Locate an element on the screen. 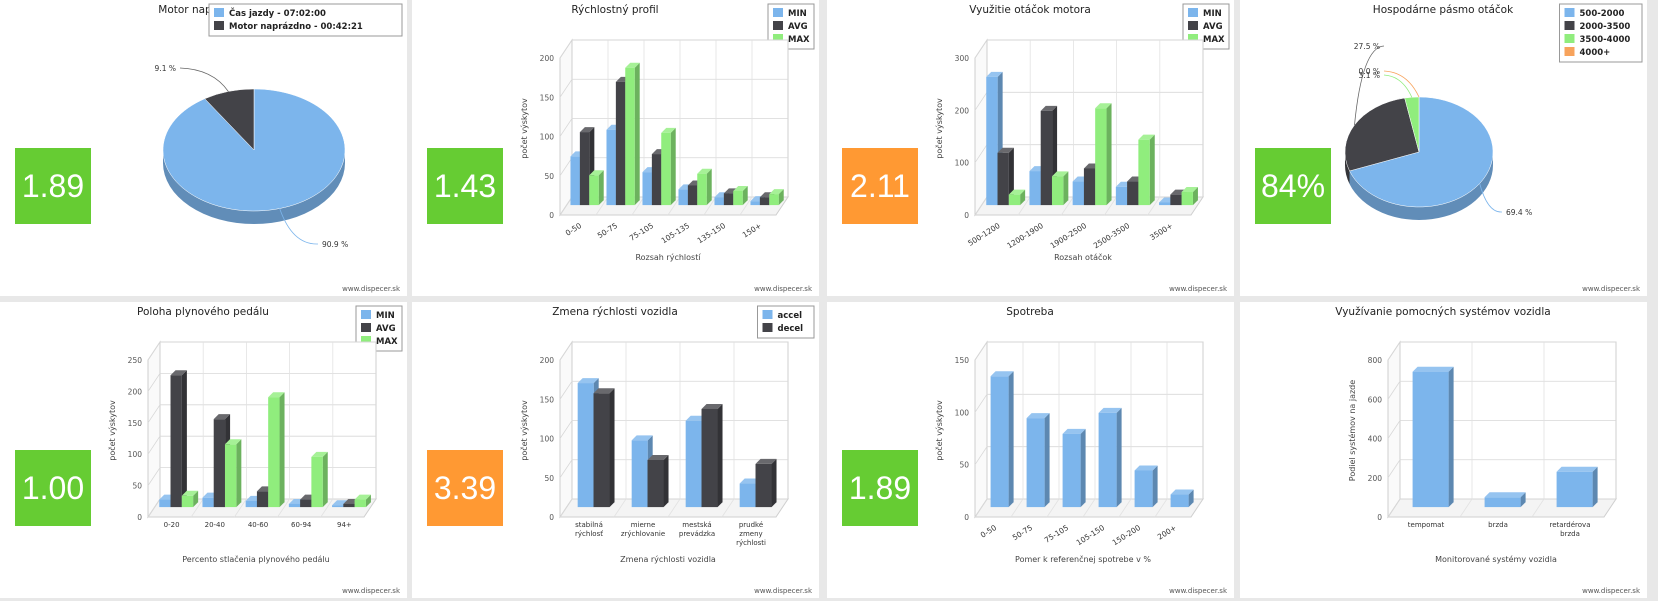  x-axis-label: Monitorované systémy vozidla is located at coordinates (1496, 559).